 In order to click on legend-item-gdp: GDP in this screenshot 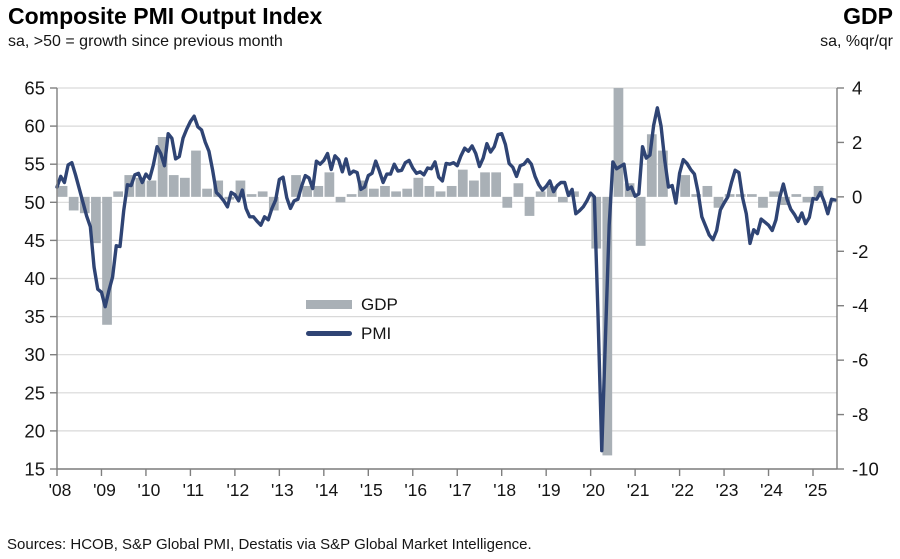, I will do `click(352, 304)`.